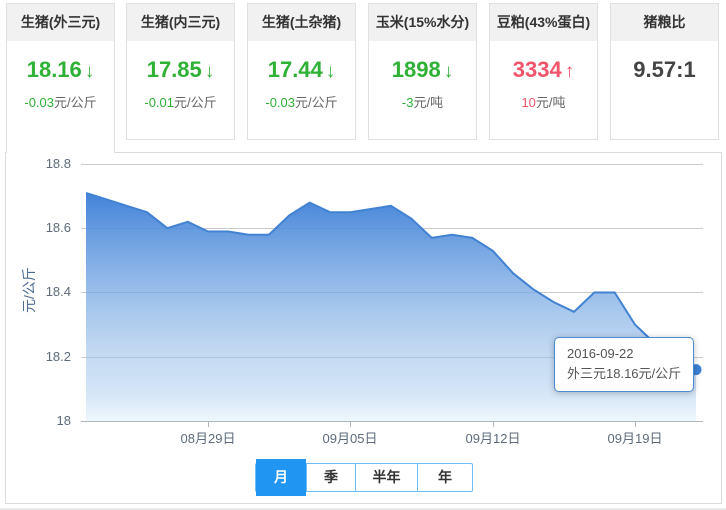 The height and width of the screenshot is (510, 726). Describe the element at coordinates (363, 509) in the screenshot. I see `page-bottom-divider` at that location.